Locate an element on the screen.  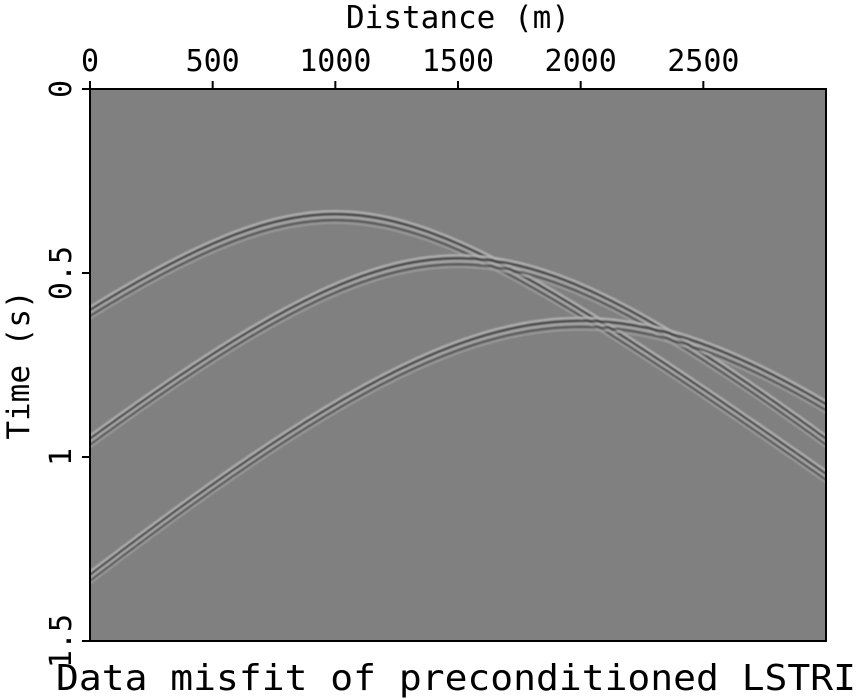
figure-title: Data misfit of preconditioned LSTRI is located at coordinates (456, 678).